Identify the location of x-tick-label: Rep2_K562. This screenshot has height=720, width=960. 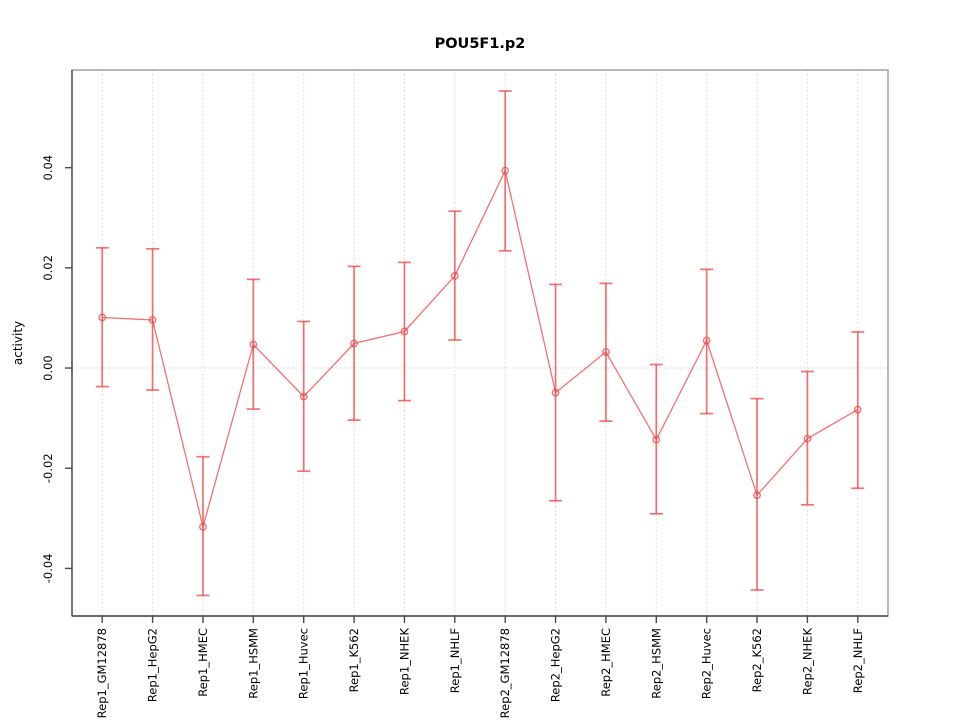
(757, 660).